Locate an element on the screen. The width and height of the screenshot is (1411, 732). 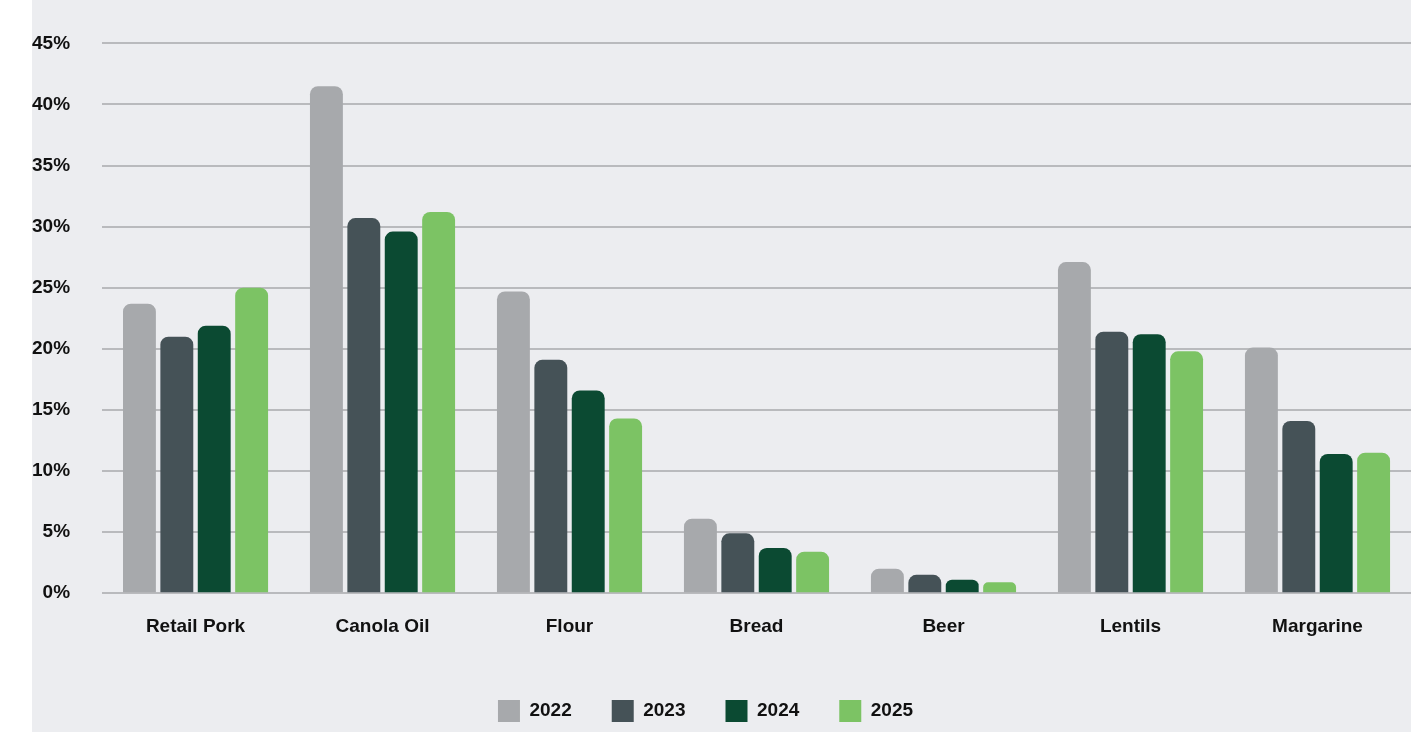
y-tick-label: 40% is located at coordinates (51, 103).